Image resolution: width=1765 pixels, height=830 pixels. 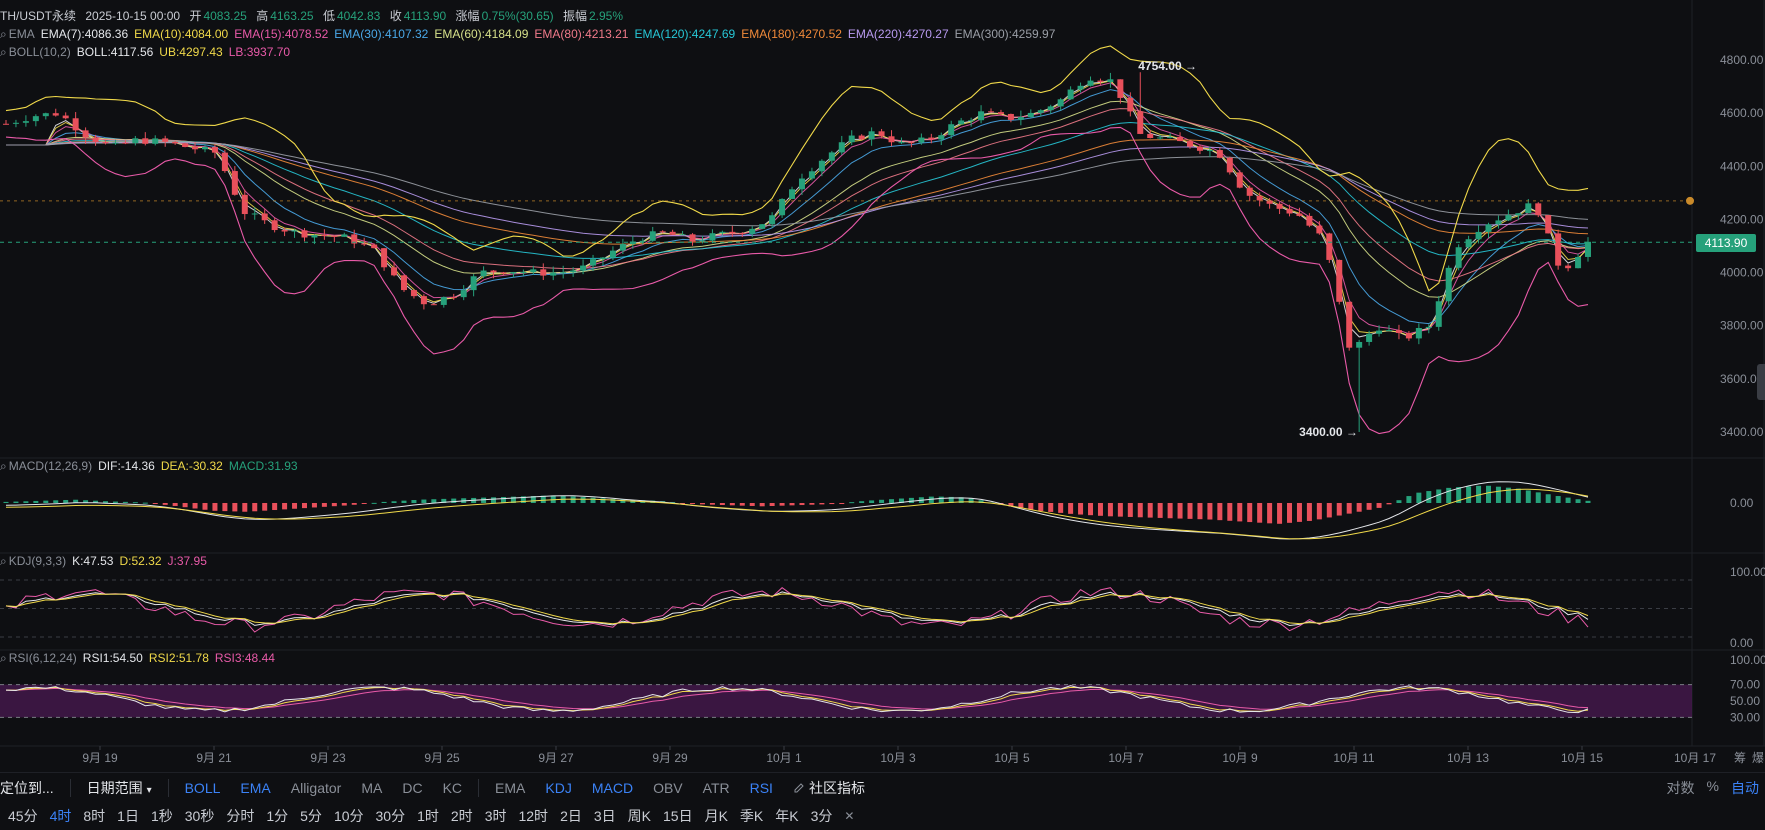 What do you see at coordinates (639, 816) in the screenshot?
I see `timeframe-button: 周K` at bounding box center [639, 816].